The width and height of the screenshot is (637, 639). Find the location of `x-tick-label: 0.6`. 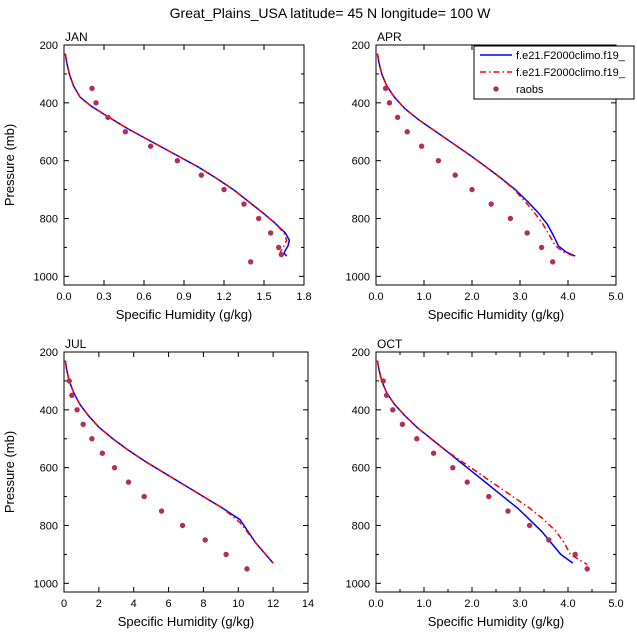

x-tick-label: 0.6 is located at coordinates (143, 297).